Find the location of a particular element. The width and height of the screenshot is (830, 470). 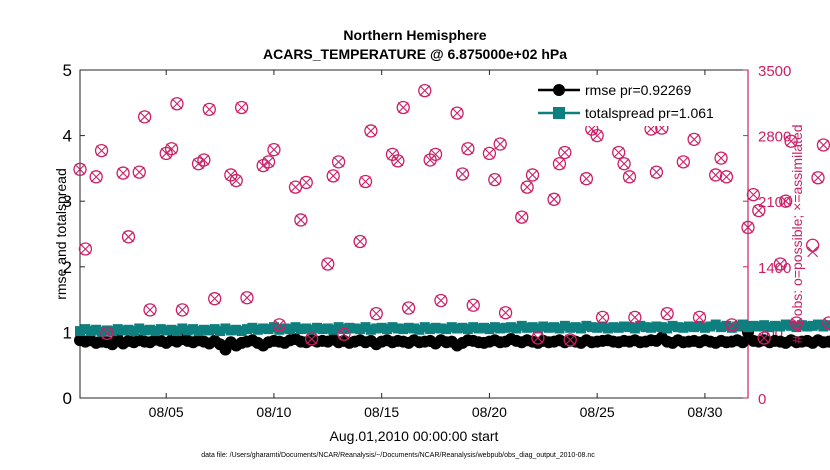

legend-rmse-label: rmse pr=0.92269 is located at coordinates (638, 90).